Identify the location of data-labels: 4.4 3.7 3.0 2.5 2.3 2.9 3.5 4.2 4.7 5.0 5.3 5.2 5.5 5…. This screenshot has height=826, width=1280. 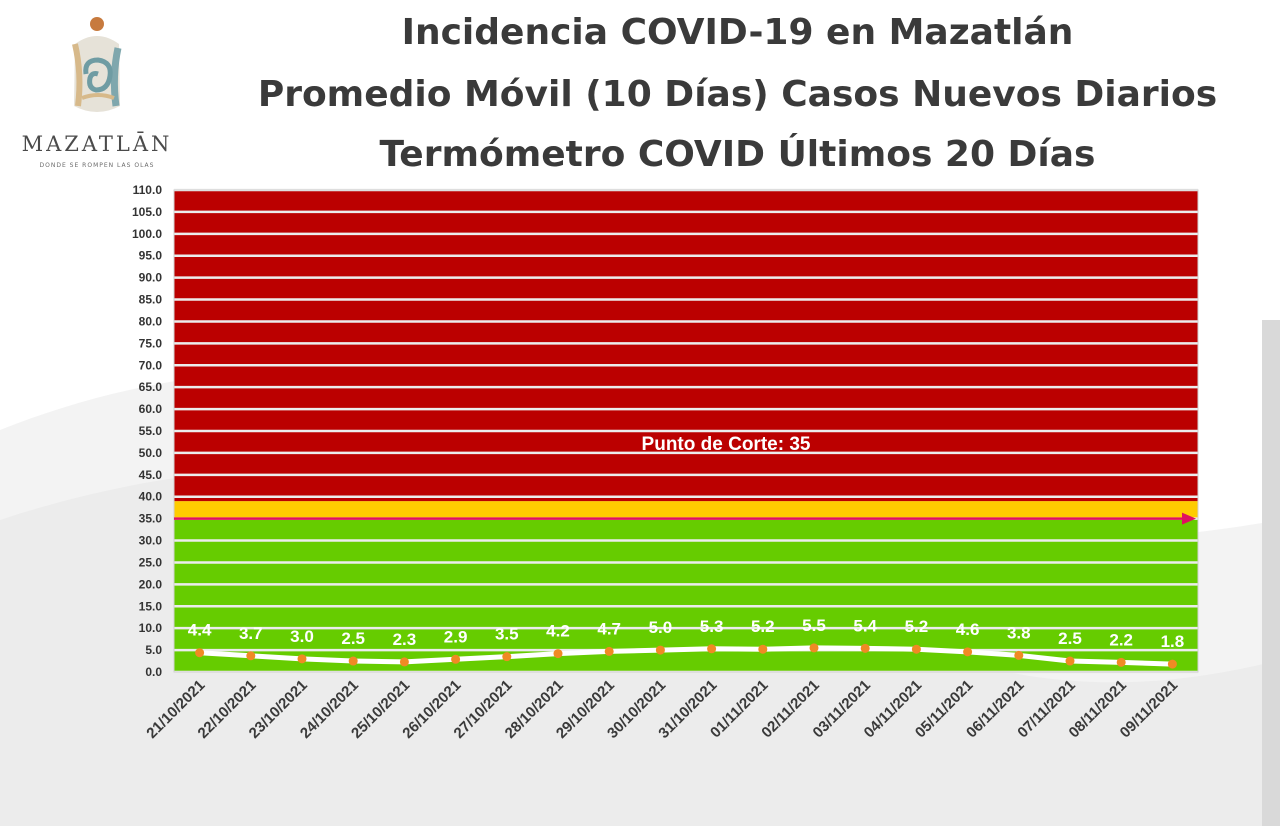
(686, 633).